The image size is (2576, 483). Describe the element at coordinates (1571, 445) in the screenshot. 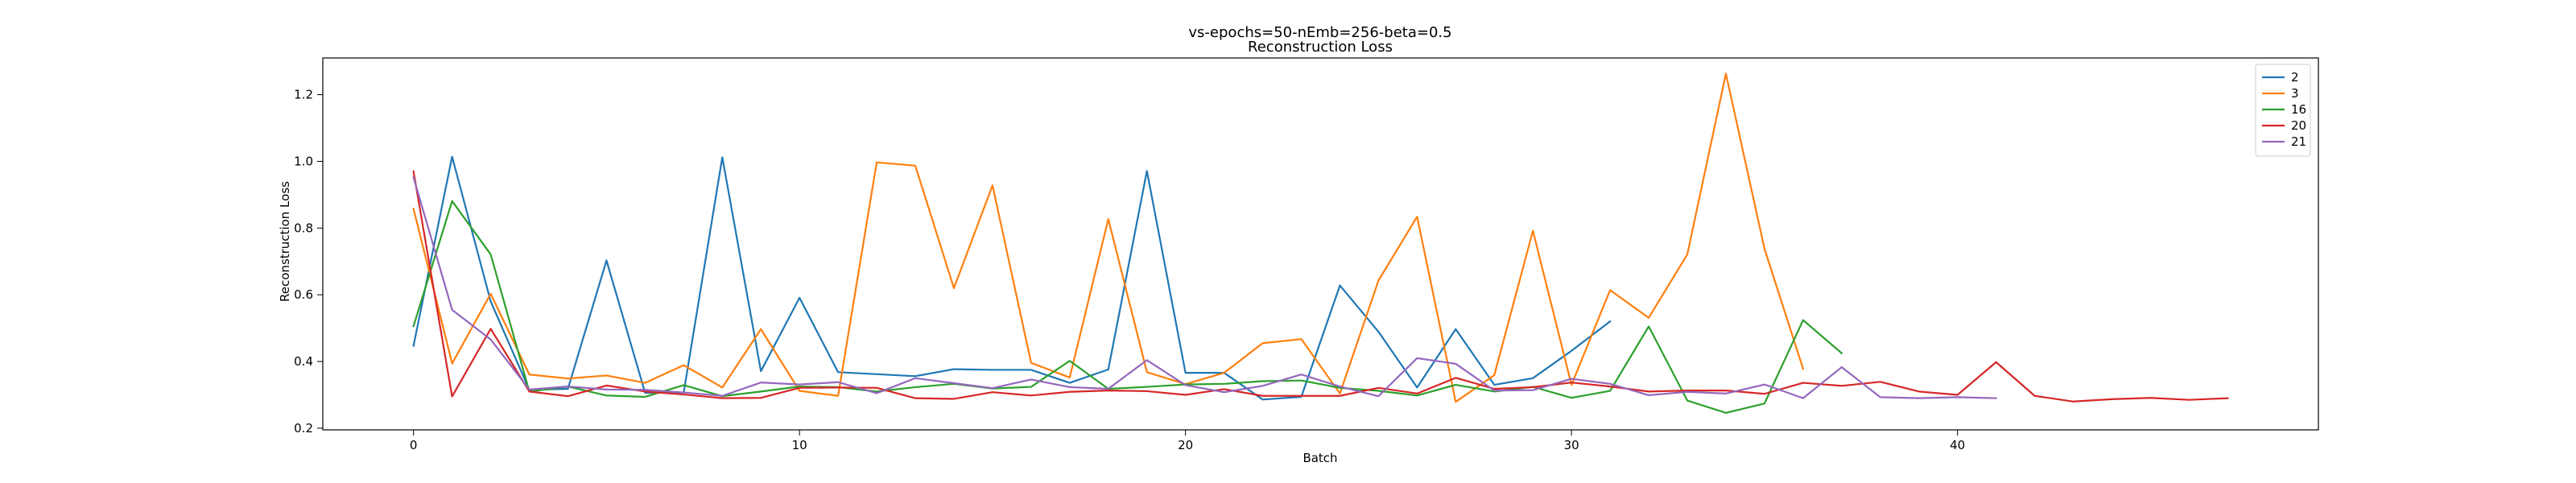

I see `x-tick-label: 30` at that location.